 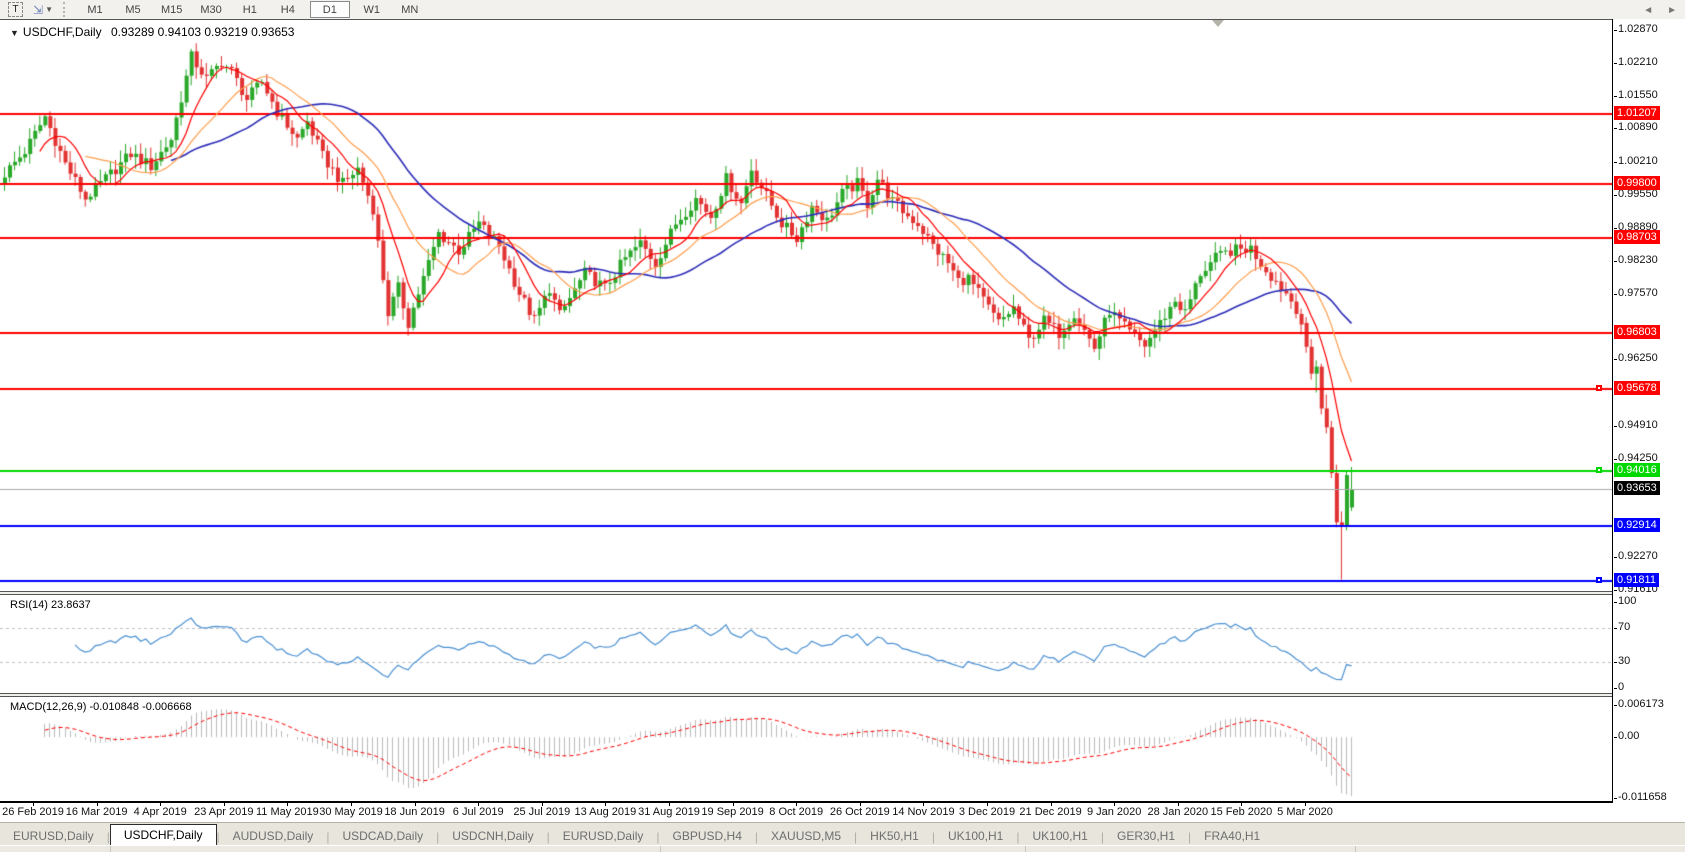 What do you see at coordinates (211, 9) in the screenshot?
I see `timeframe-button-m30: M30` at bounding box center [211, 9].